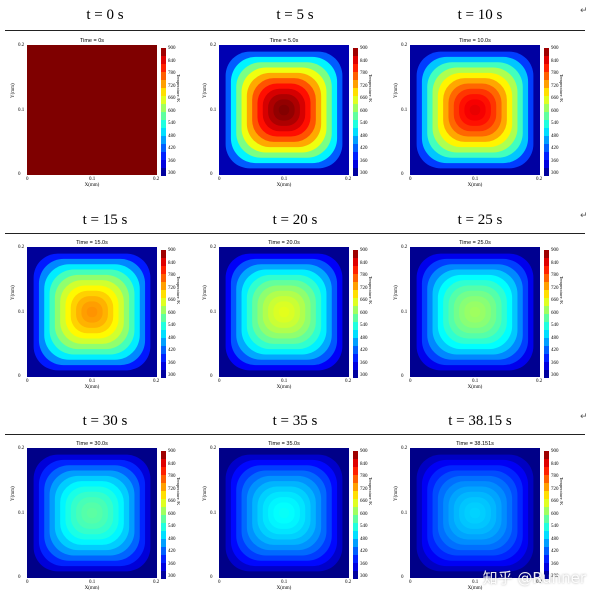 Image resolution: width=600 pixels, height=602 pixels. Describe the element at coordinates (555, 98) in the screenshot. I see `colorbar-tick-label: 660` at that location.